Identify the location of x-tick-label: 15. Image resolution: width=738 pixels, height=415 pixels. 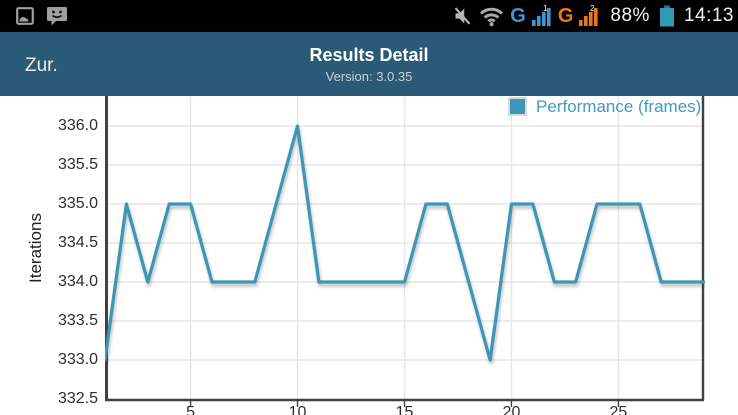
(404, 409).